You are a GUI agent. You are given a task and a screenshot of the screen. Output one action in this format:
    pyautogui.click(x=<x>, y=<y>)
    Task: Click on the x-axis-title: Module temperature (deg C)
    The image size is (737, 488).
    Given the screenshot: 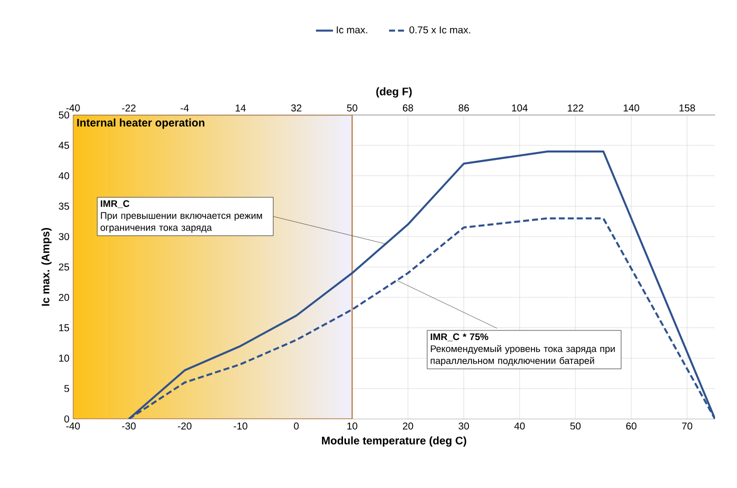 What is the action you would take?
    pyautogui.click(x=394, y=441)
    